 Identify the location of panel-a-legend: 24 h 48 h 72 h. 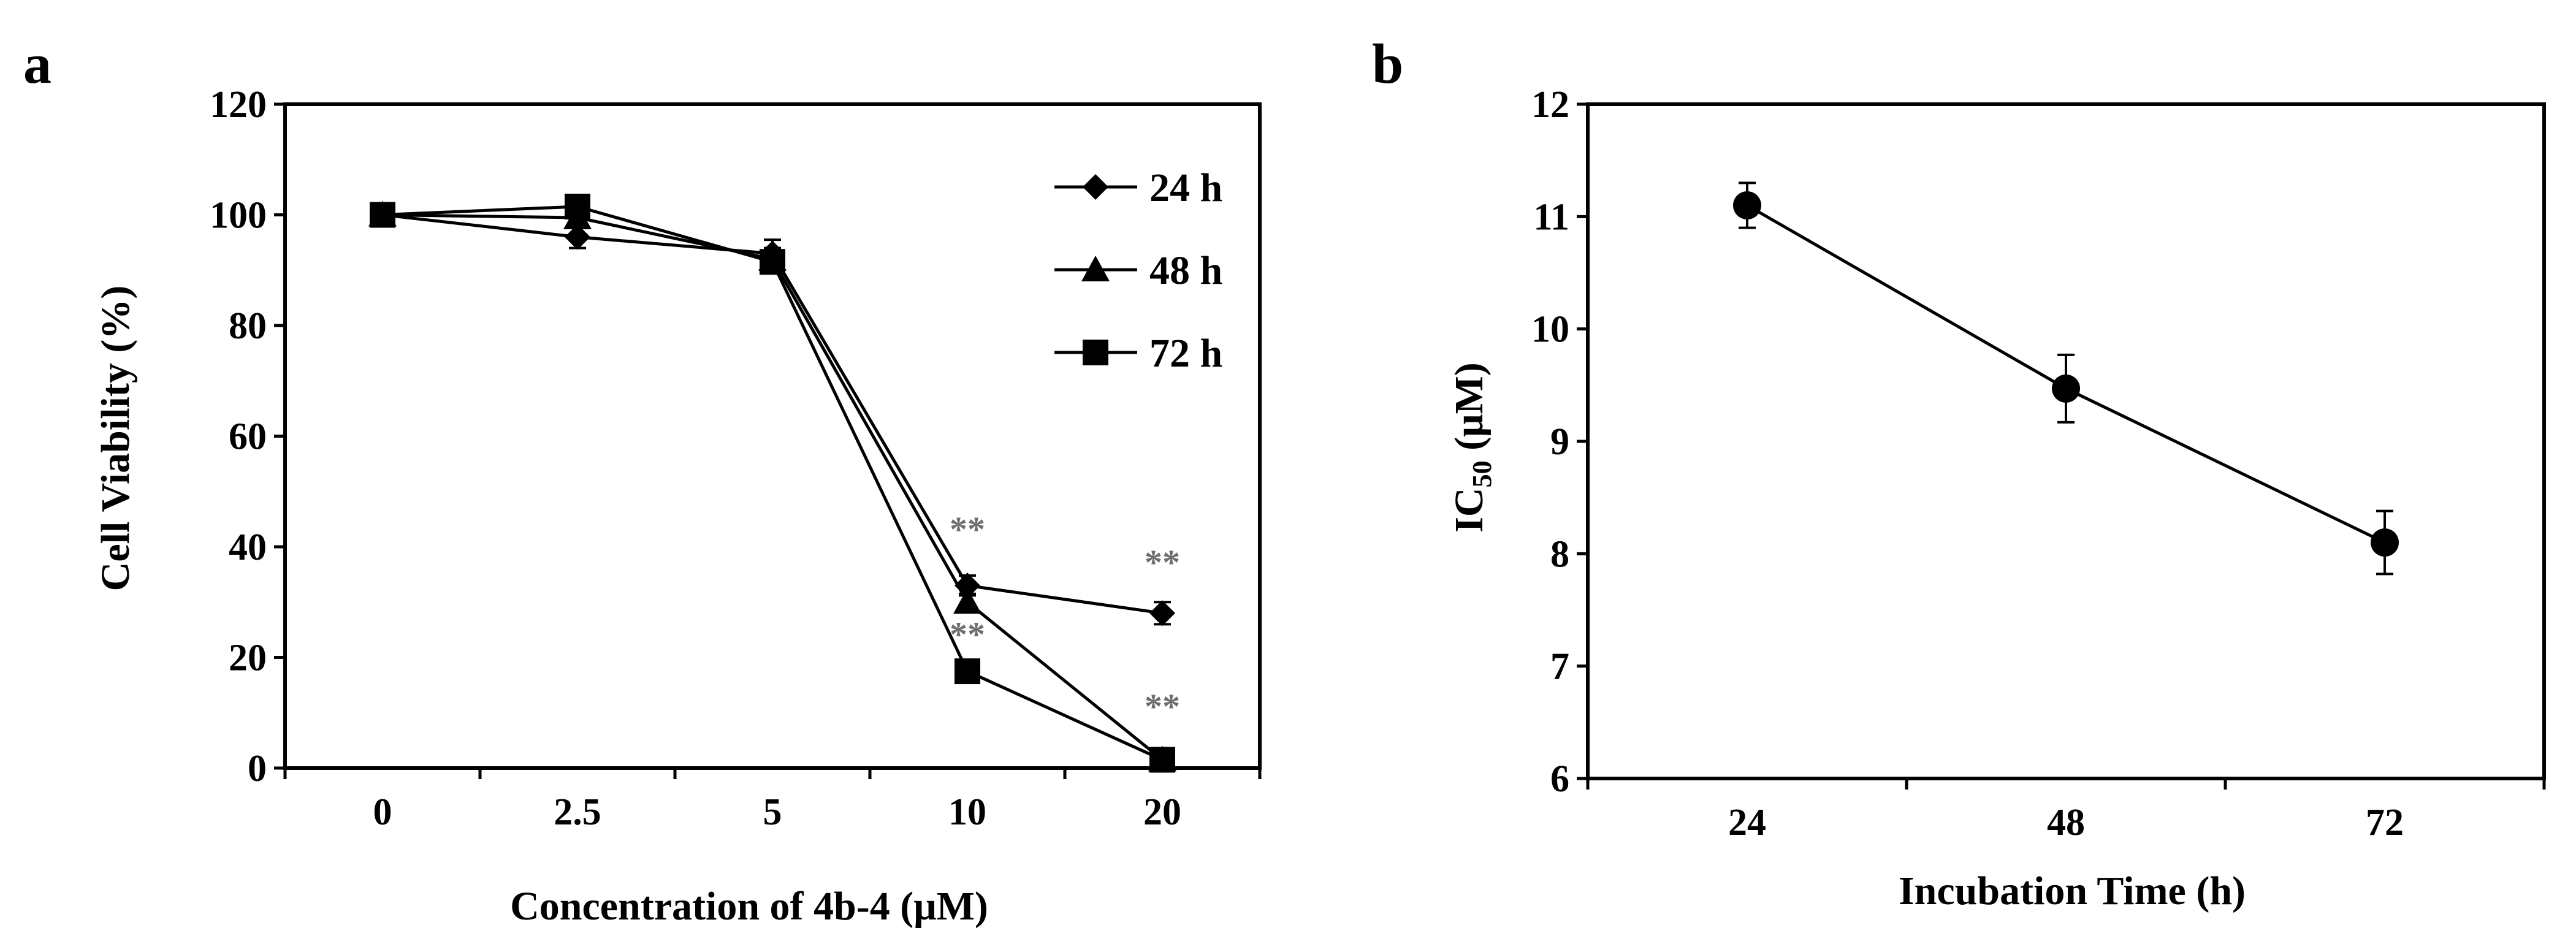
(1138, 271).